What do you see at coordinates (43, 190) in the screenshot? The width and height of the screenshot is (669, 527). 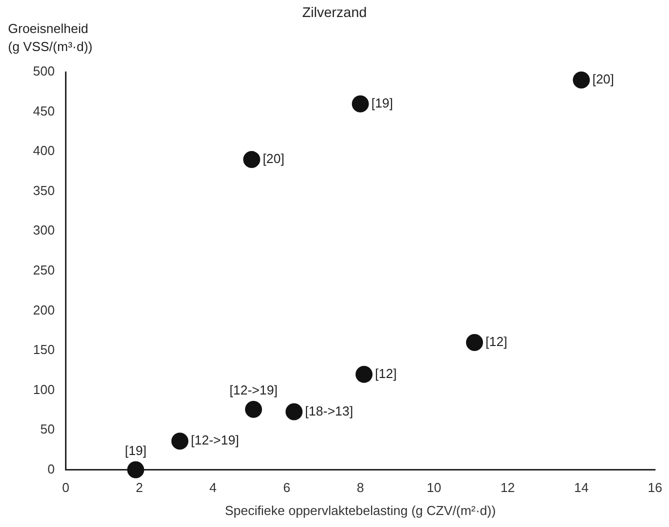 I see `y-tick-label: 350` at bounding box center [43, 190].